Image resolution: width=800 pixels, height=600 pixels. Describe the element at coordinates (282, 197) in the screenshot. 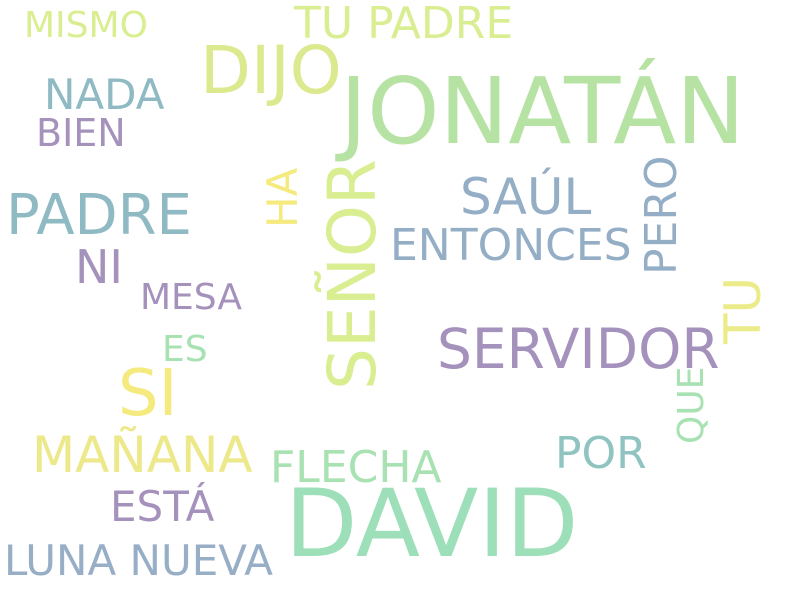

I see `word-ha-text: HA` at that location.